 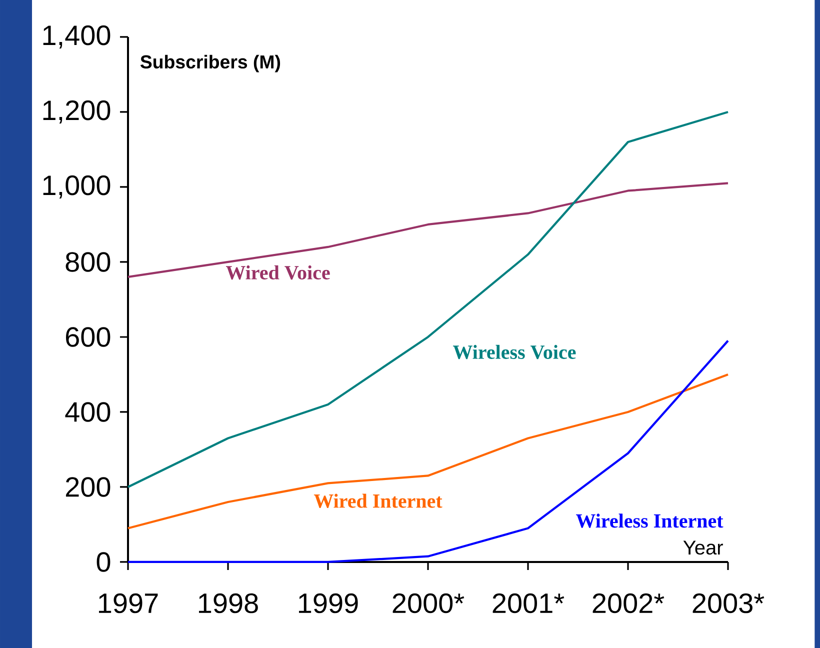 I want to click on x-tick-label: 1998, so click(x=228, y=603).